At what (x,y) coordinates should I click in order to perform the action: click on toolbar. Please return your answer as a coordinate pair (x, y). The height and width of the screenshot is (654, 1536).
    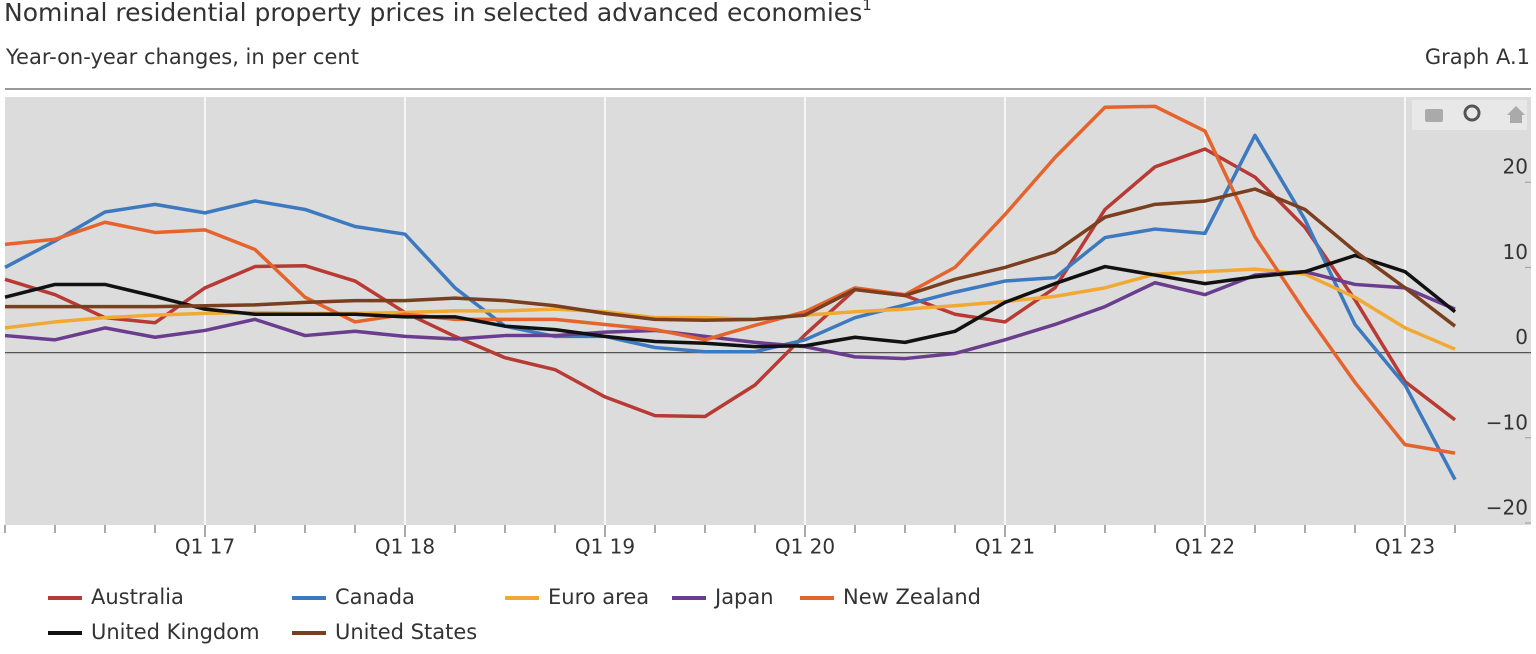
    Looking at the image, I should click on (1469, 115).